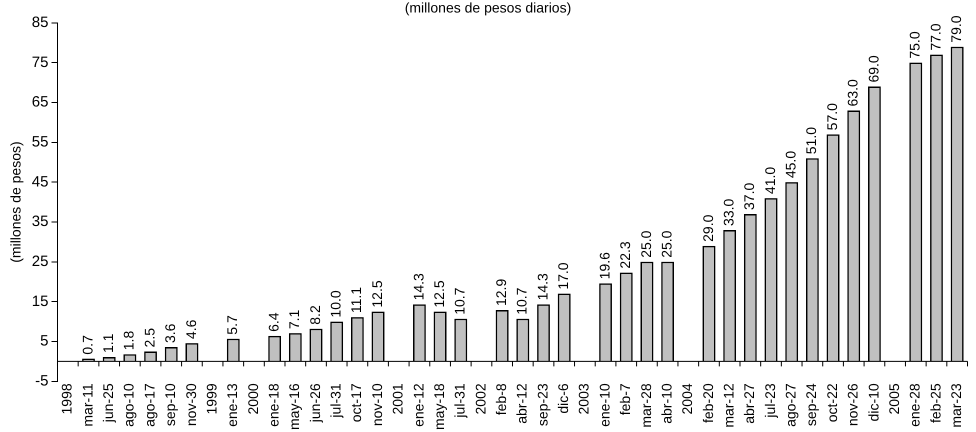 The height and width of the screenshot is (432, 976). What do you see at coordinates (232, 405) in the screenshot?
I see `x-tick-label: ene-13` at bounding box center [232, 405].